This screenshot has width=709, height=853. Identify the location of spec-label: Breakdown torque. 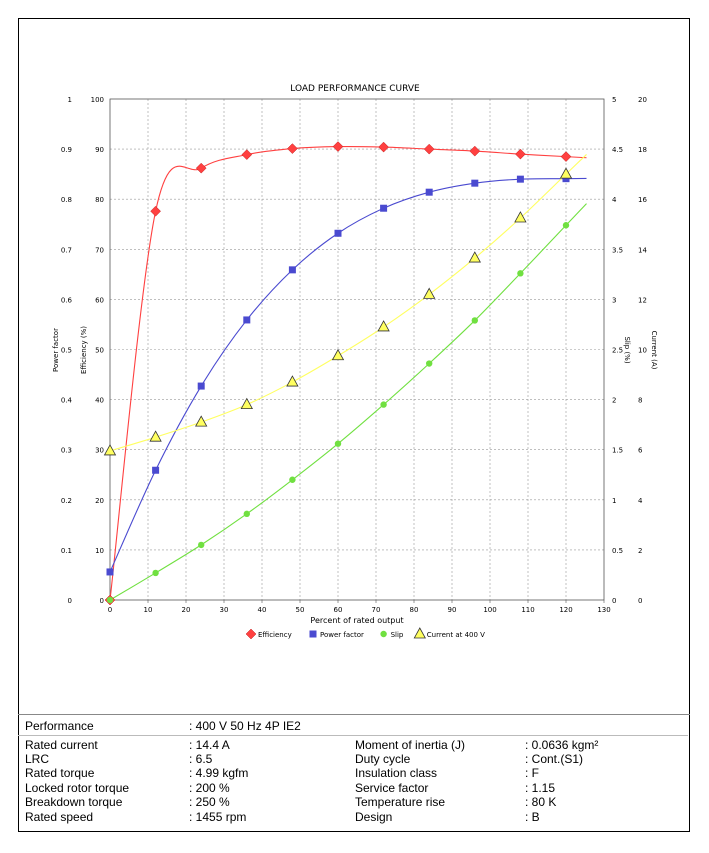
(74, 802).